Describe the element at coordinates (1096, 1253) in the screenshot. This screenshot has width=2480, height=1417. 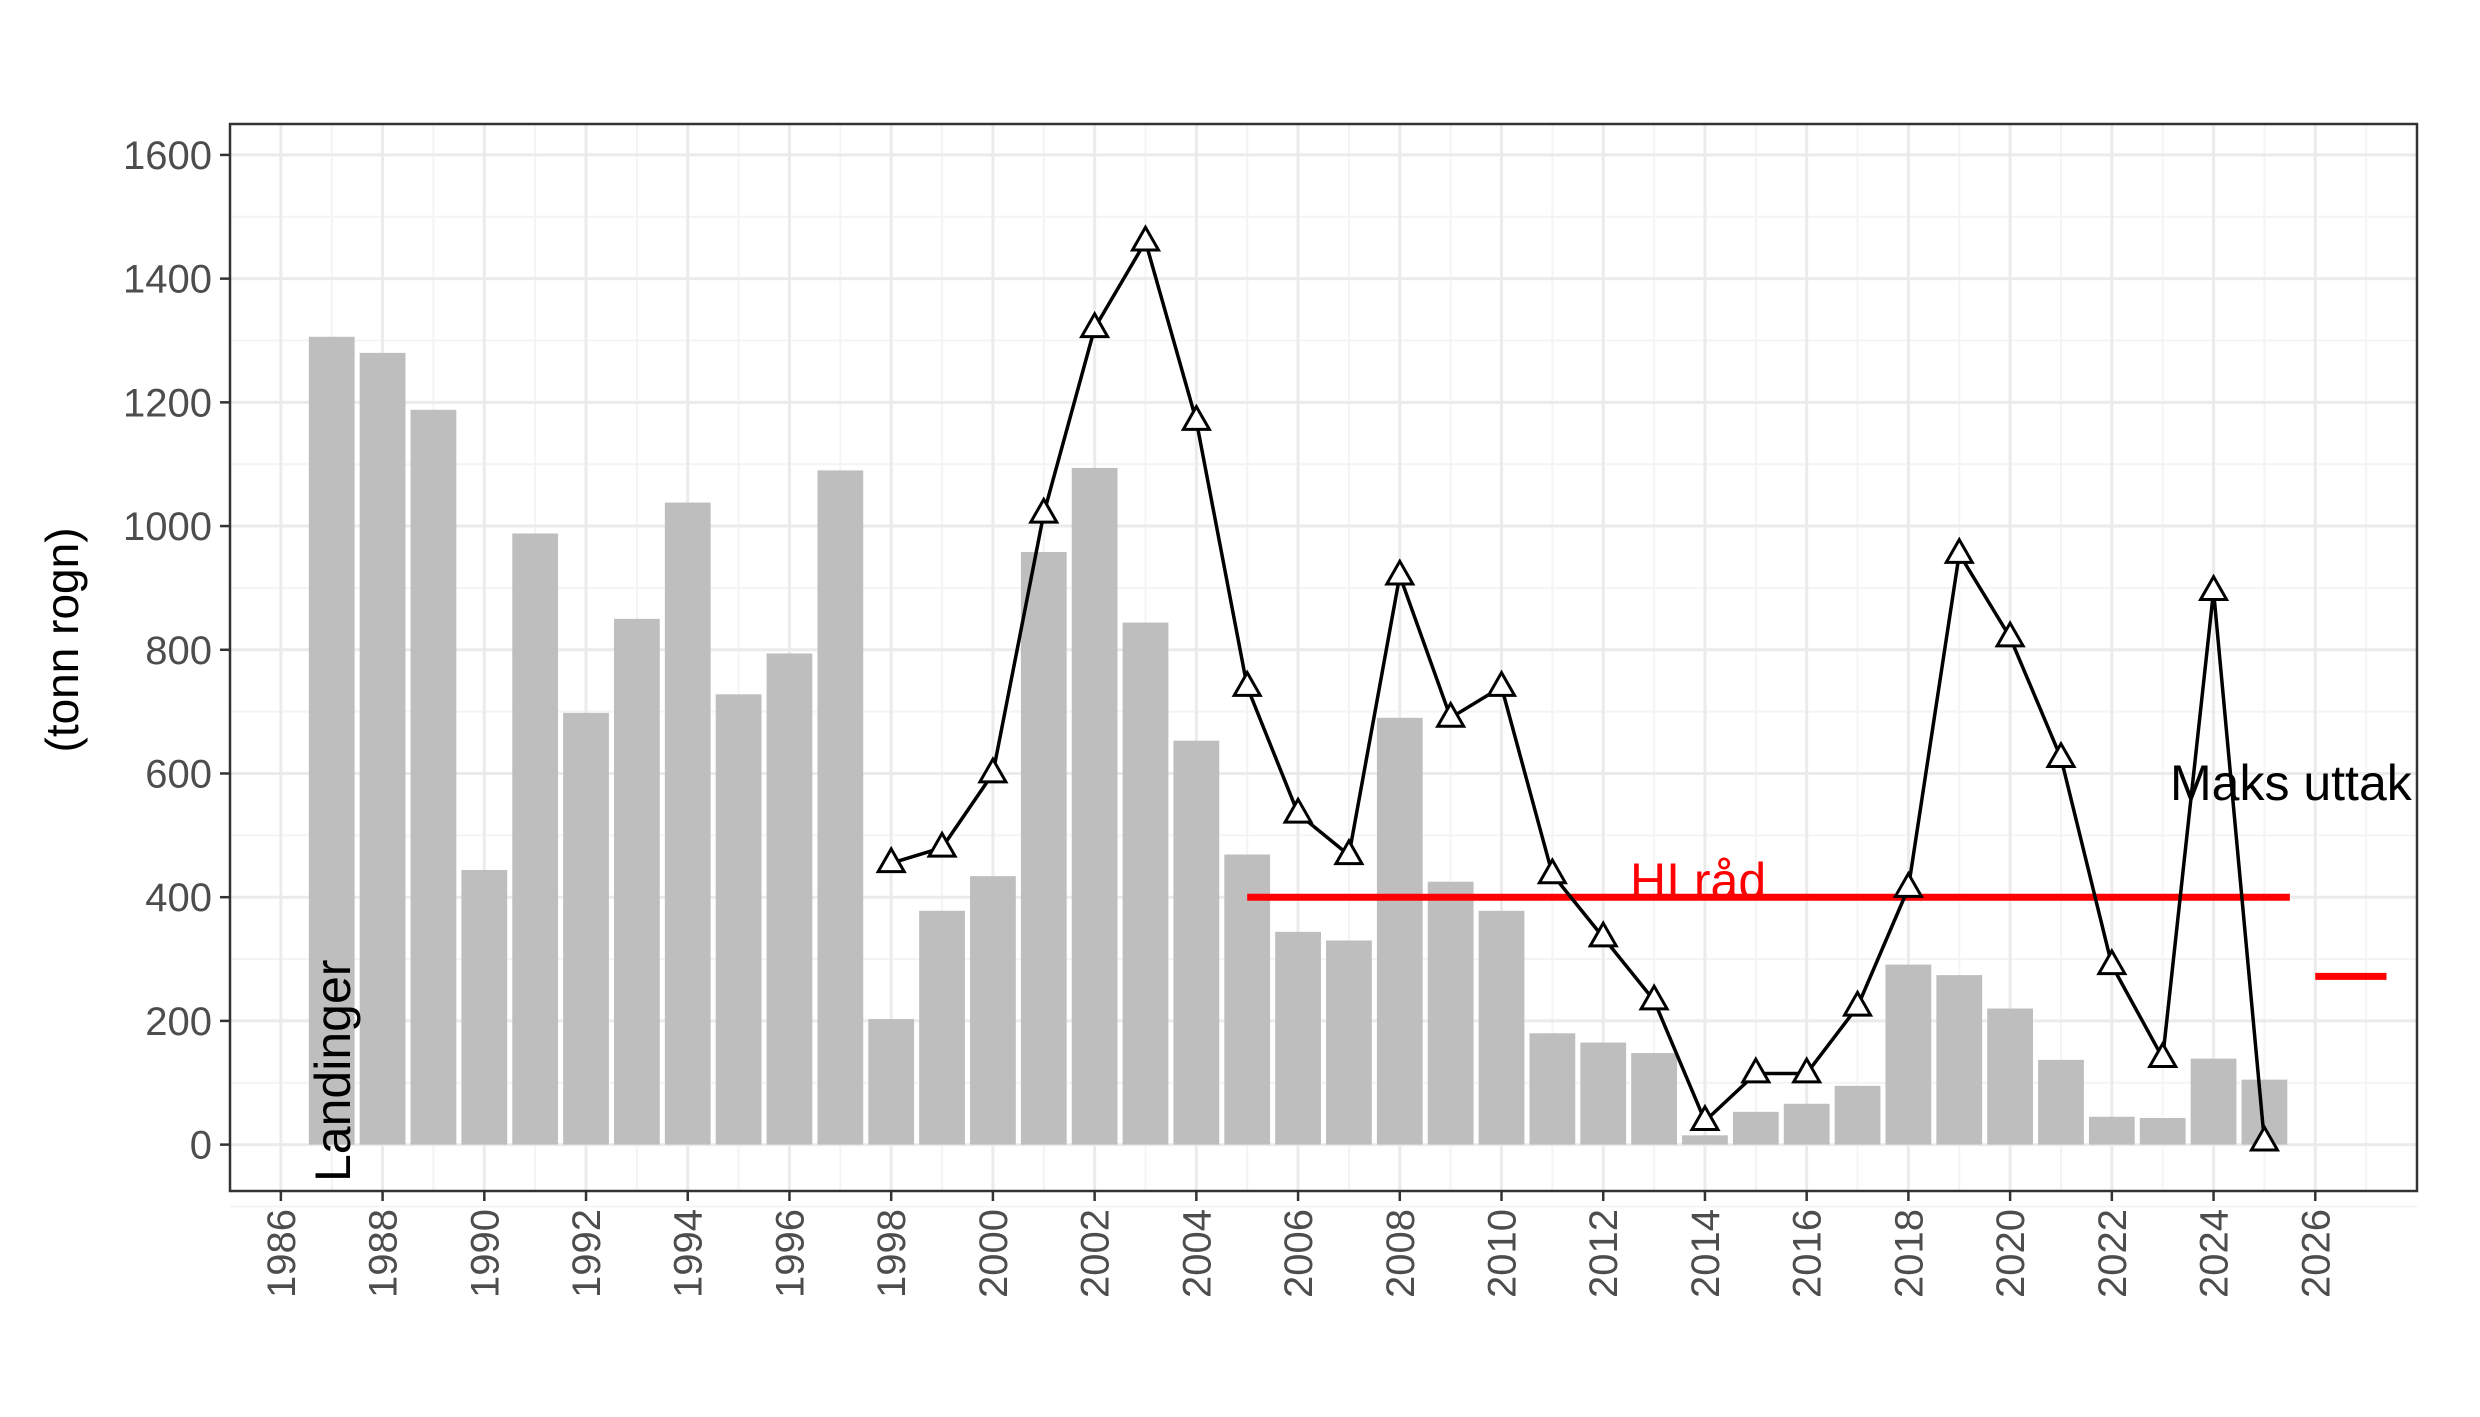
I see `x-tick-label: 2002` at that location.